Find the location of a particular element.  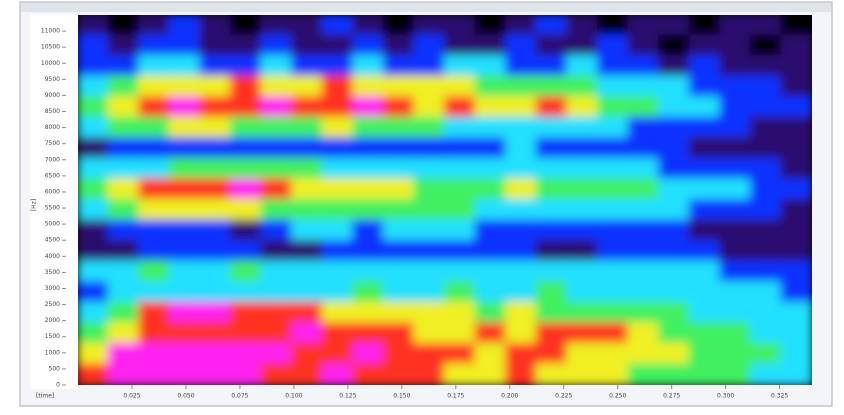

x-tick-label: 0.300 is located at coordinates (725, 396).